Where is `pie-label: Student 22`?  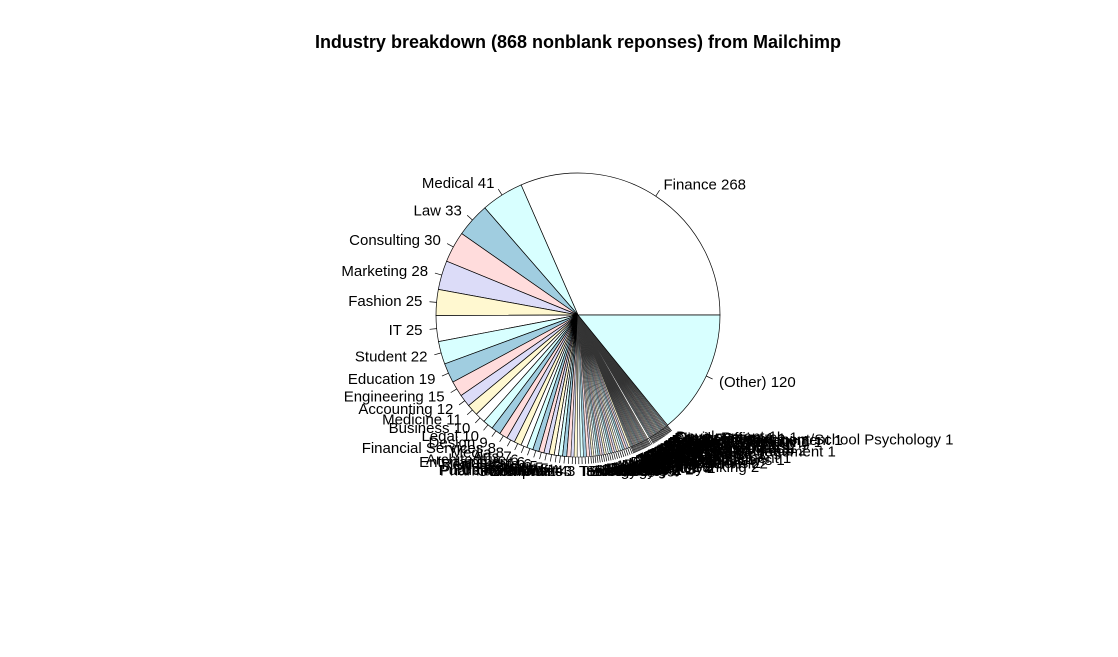
pie-label: Student 22 is located at coordinates (391, 357).